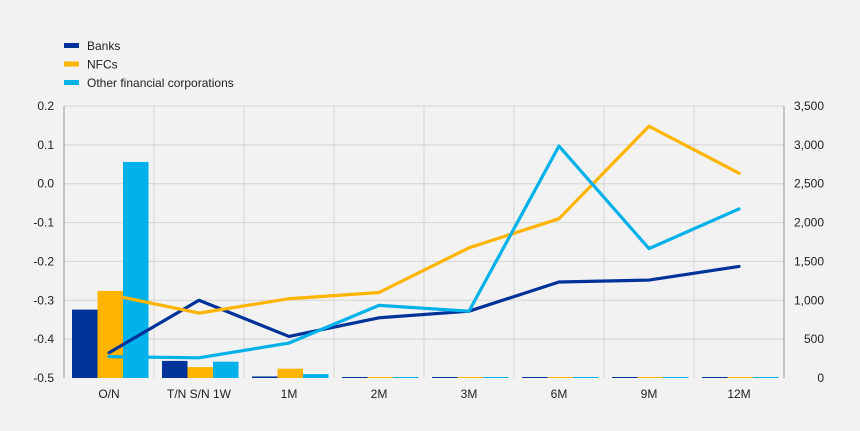  I want to click on legend-label: NFCs, so click(102, 65).